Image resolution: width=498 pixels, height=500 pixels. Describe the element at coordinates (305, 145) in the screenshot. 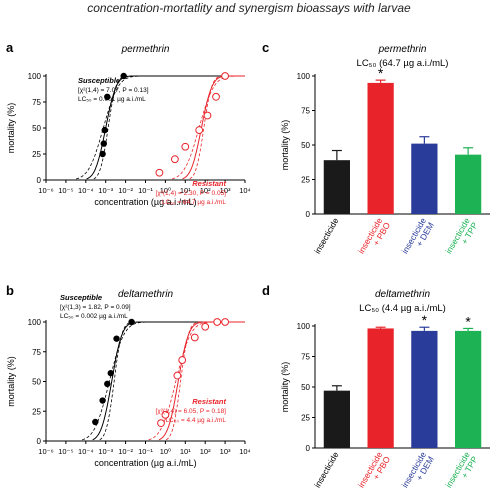

I see `panel-c-y-tick-label: 50` at that location.